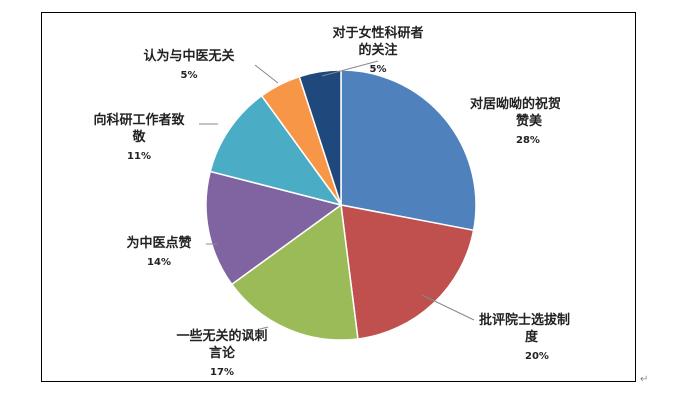 The image size is (679, 406). I want to click on paragraph-return-mark: ↵, so click(644, 379).